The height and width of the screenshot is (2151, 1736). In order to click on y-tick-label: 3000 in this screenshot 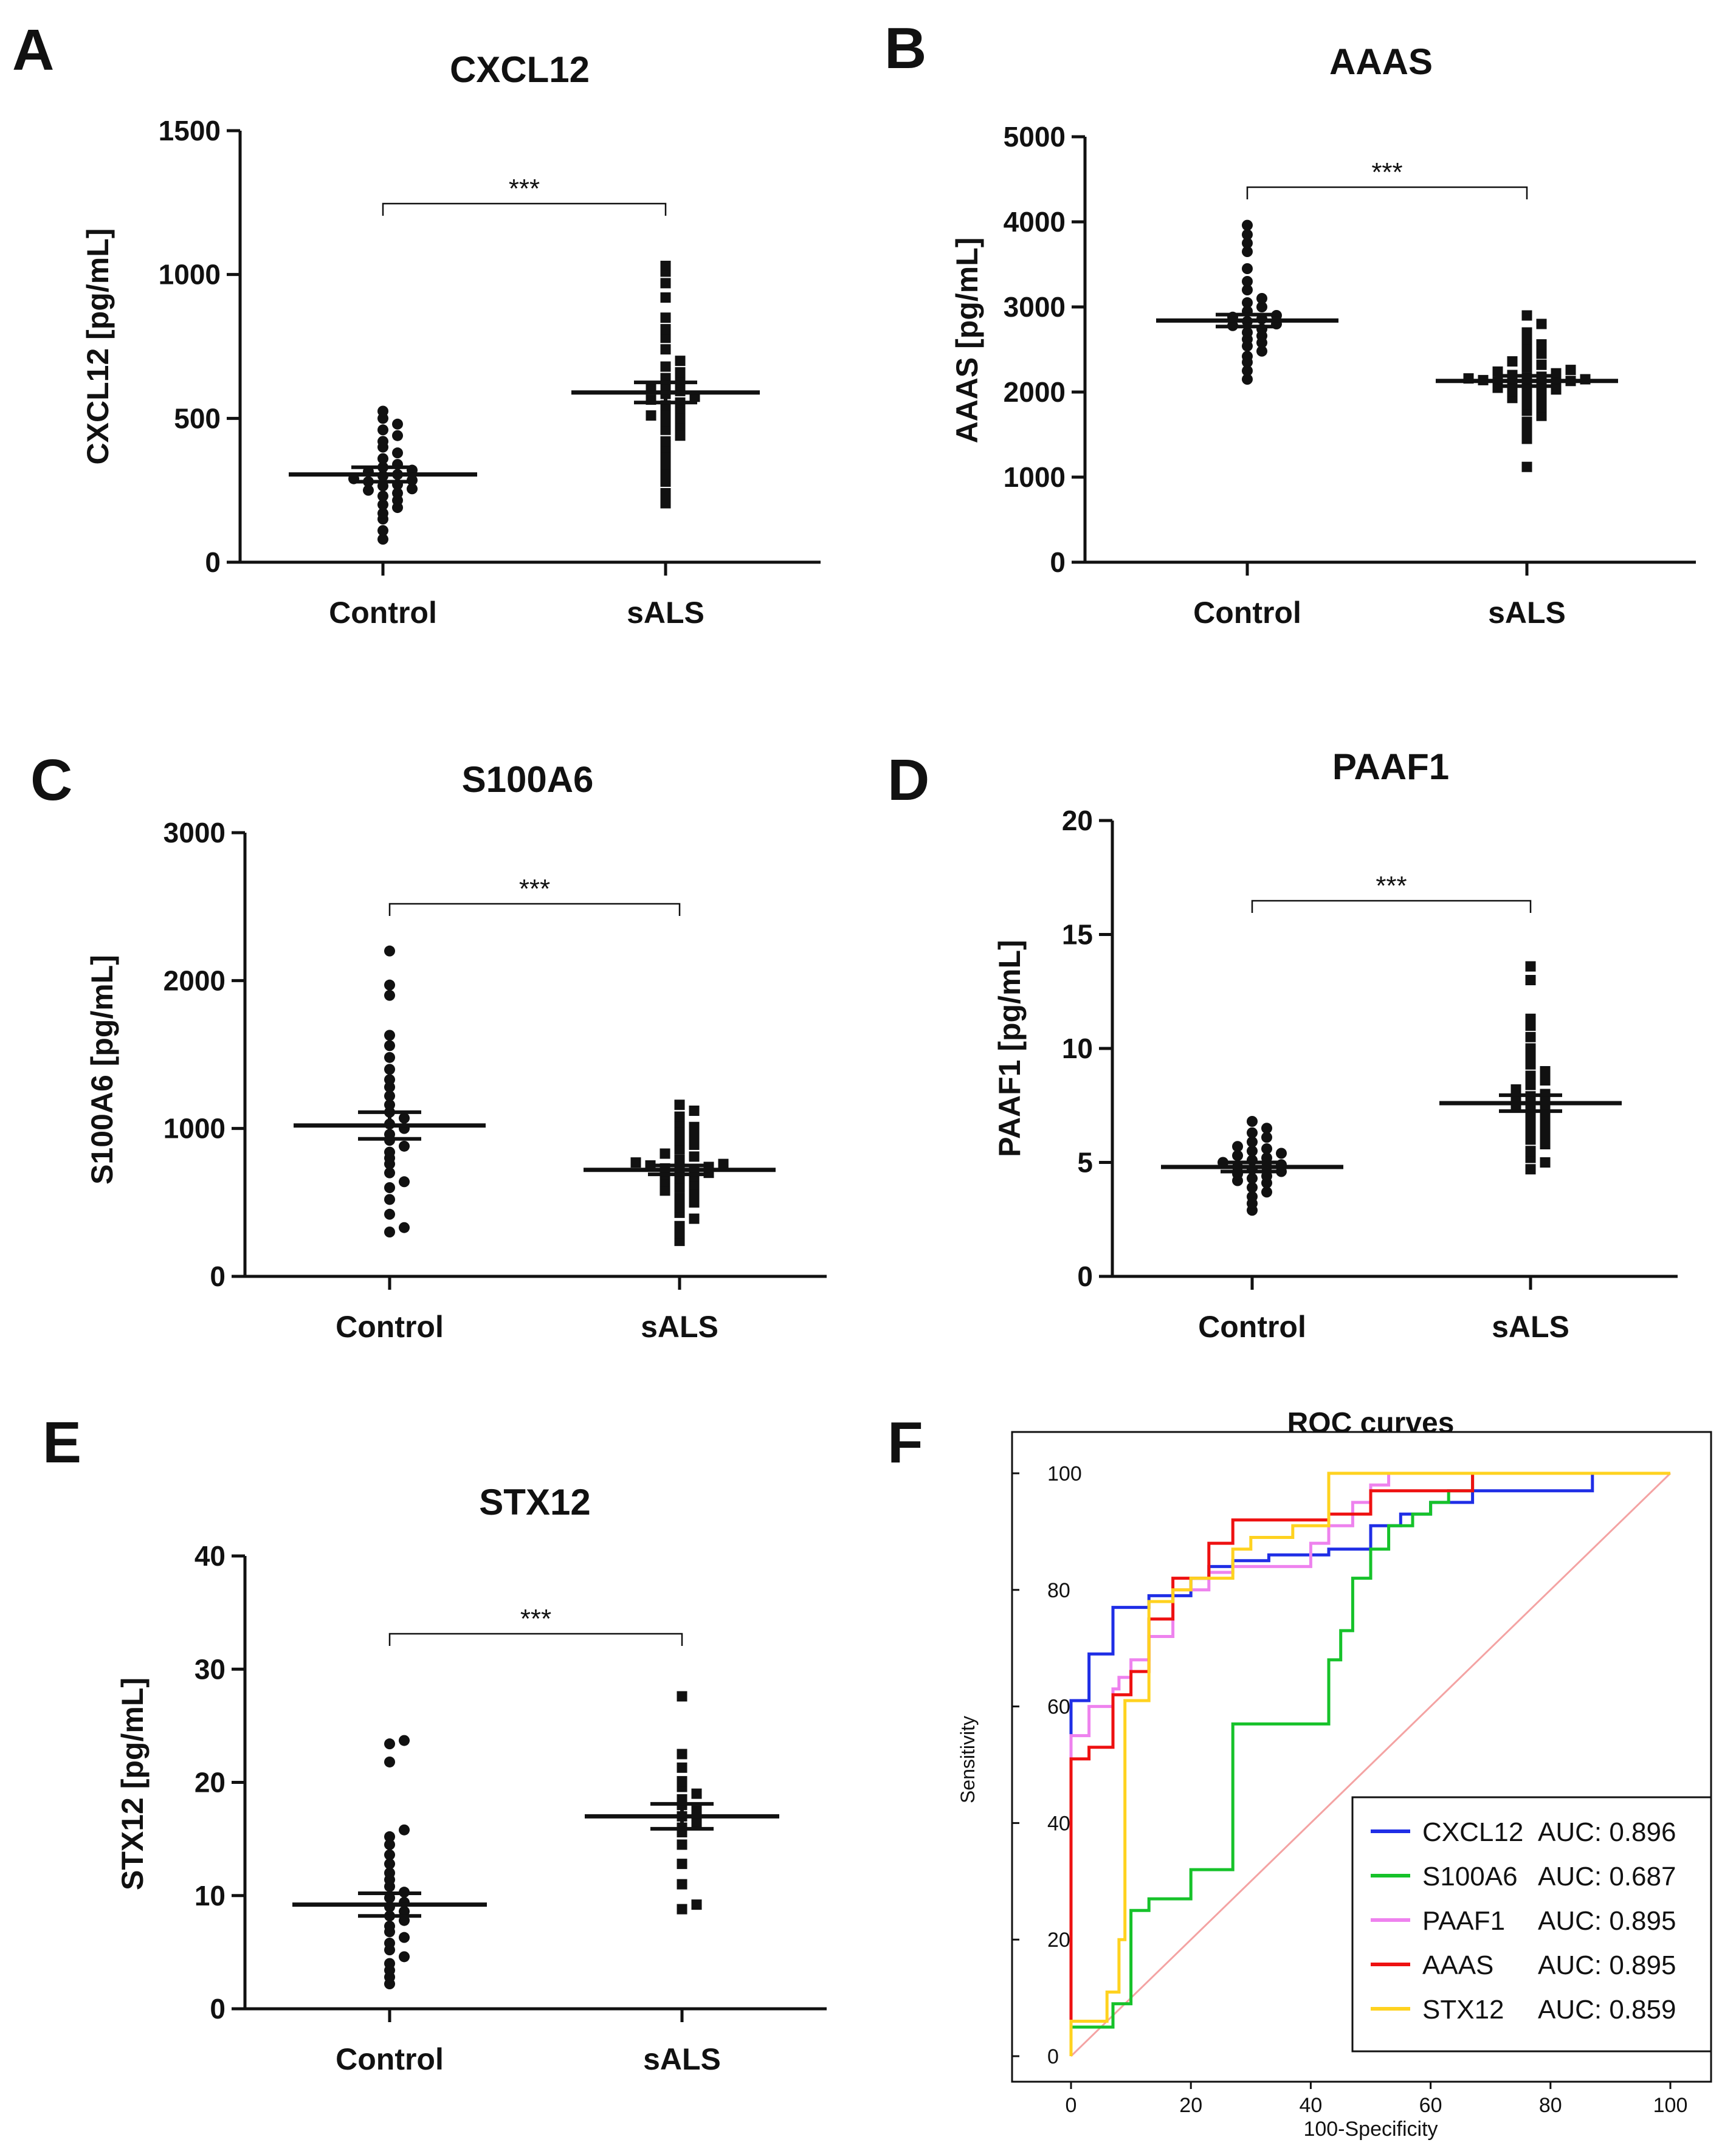, I will do `click(1035, 307)`.